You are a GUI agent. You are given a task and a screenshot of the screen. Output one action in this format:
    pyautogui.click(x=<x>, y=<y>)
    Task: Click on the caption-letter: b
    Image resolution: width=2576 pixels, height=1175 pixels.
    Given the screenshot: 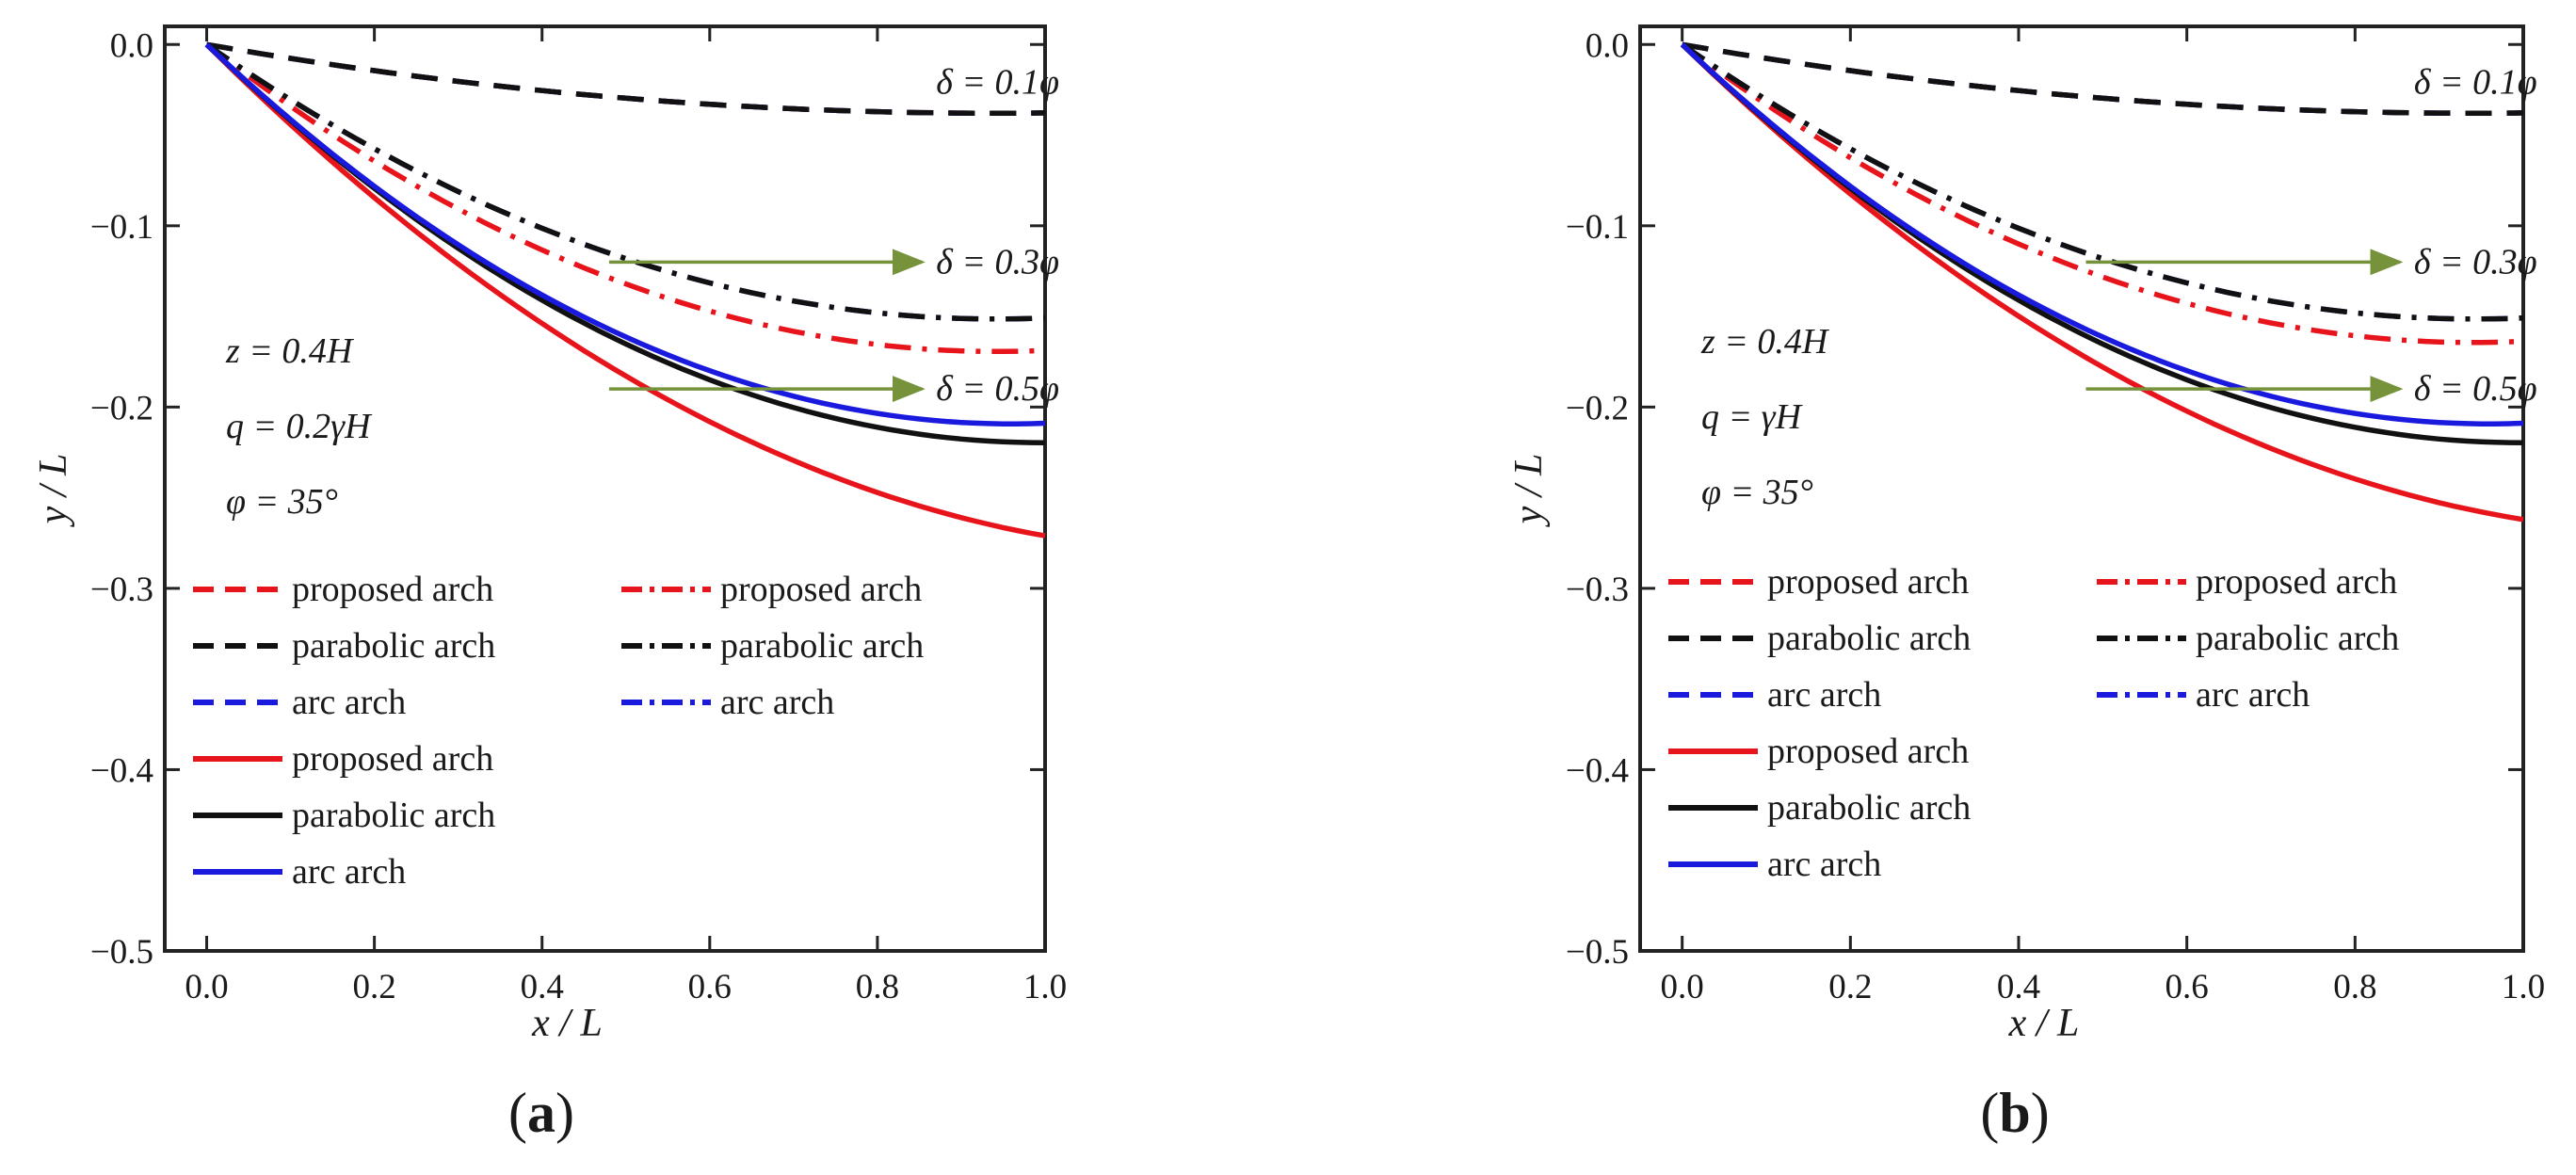 What is the action you would take?
    pyautogui.click(x=2014, y=1113)
    